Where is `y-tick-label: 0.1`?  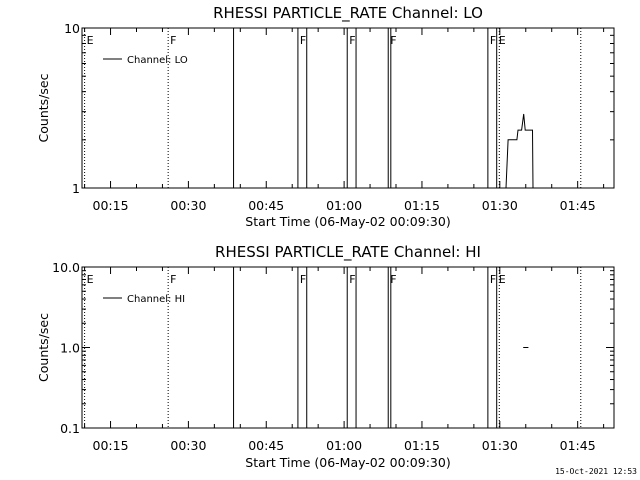
y-tick-label: 0.1 is located at coordinates (70, 428).